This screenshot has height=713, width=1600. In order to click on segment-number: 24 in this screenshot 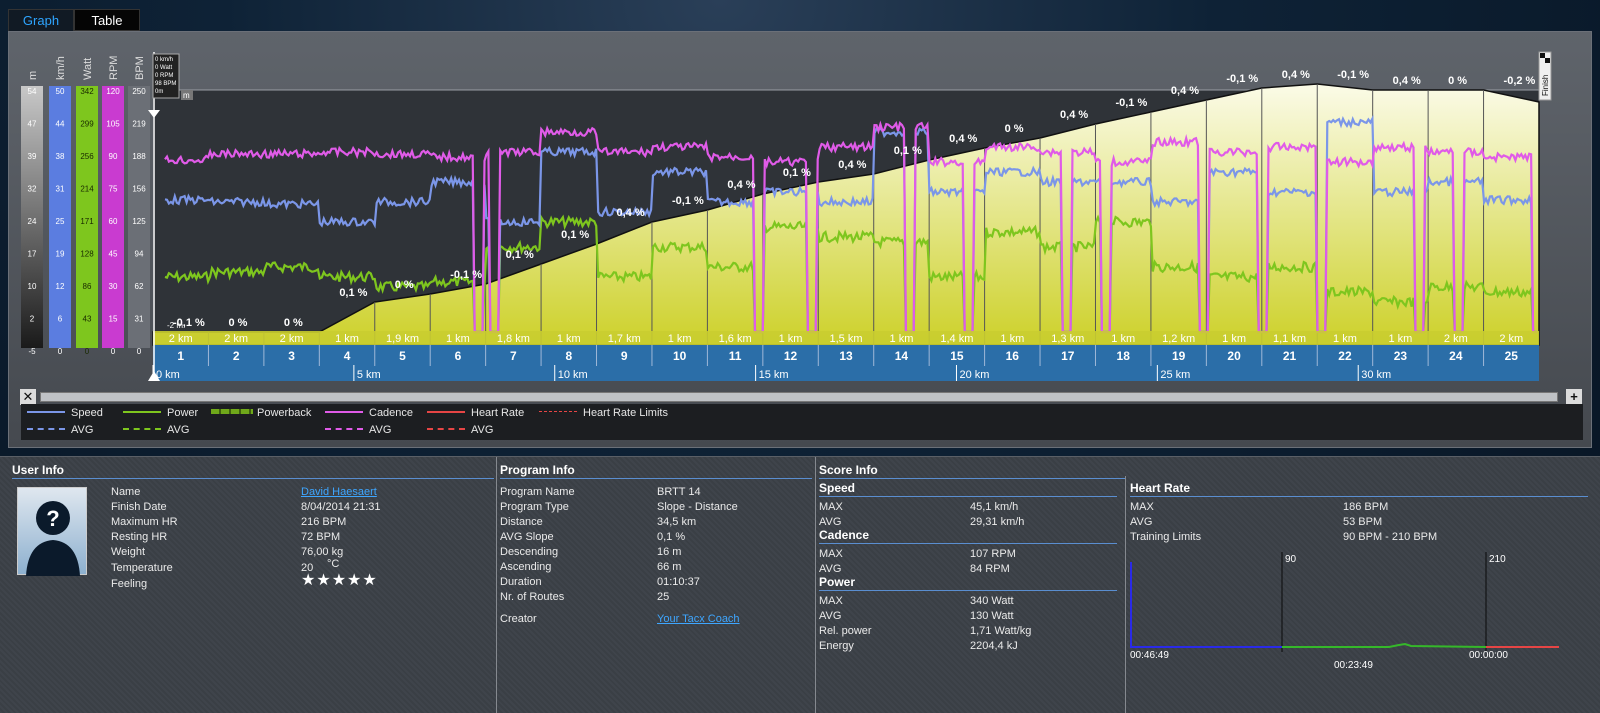, I will do `click(1456, 356)`.